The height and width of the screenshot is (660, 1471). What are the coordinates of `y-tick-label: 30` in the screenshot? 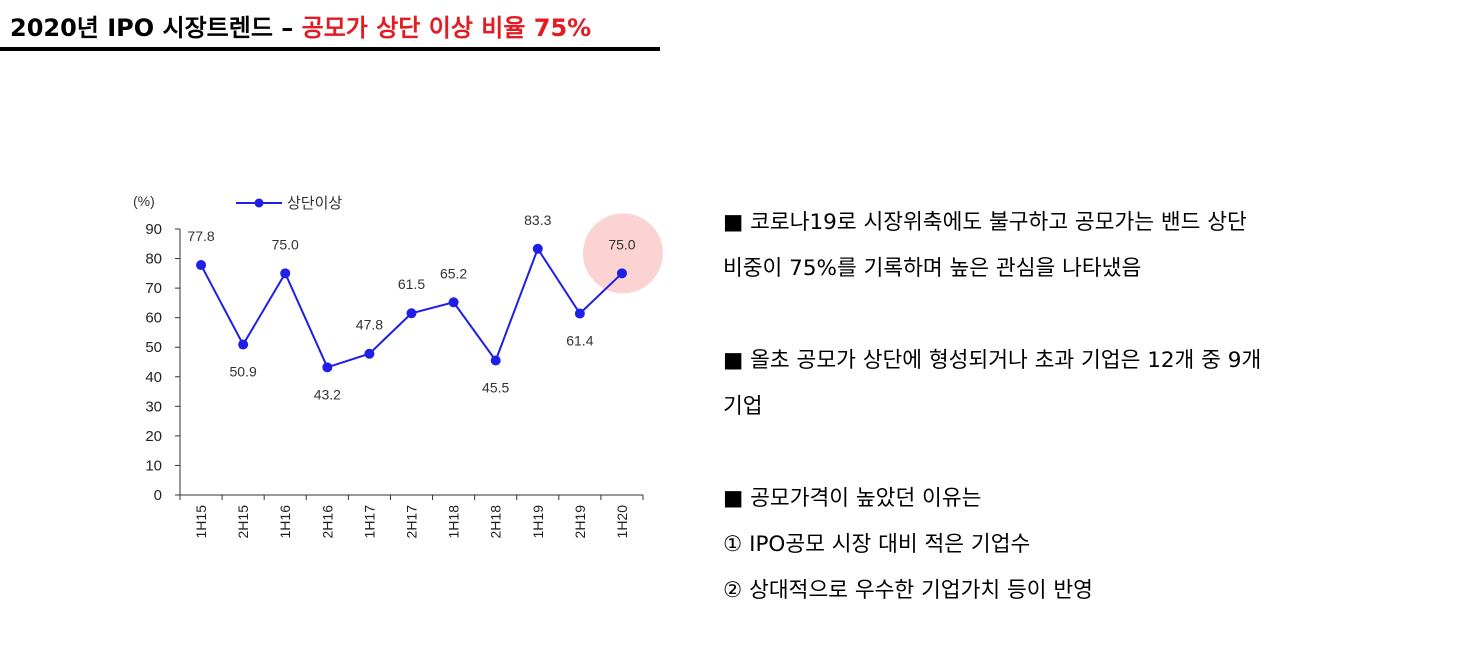 It's located at (153, 406).